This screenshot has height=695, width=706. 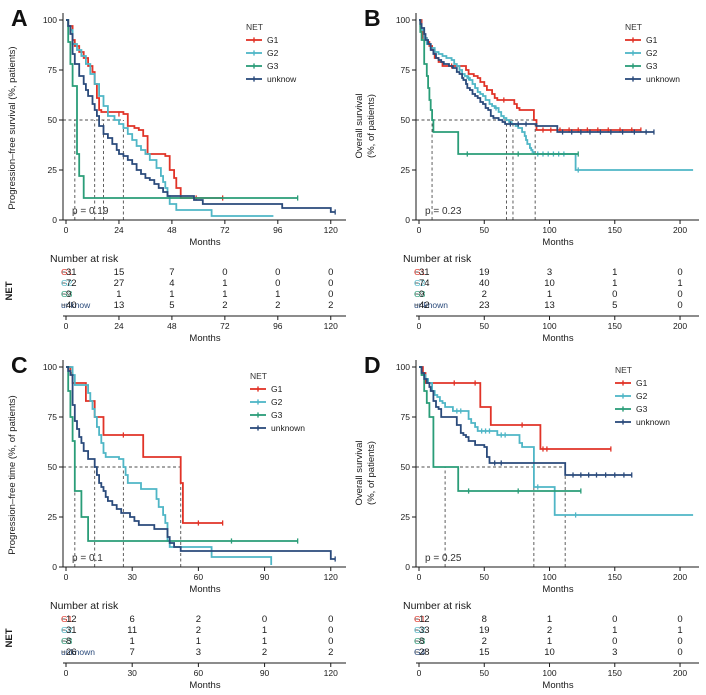 I want to click on y-axis-label: Progression–free survival (%, patients), so click(x=12, y=127).